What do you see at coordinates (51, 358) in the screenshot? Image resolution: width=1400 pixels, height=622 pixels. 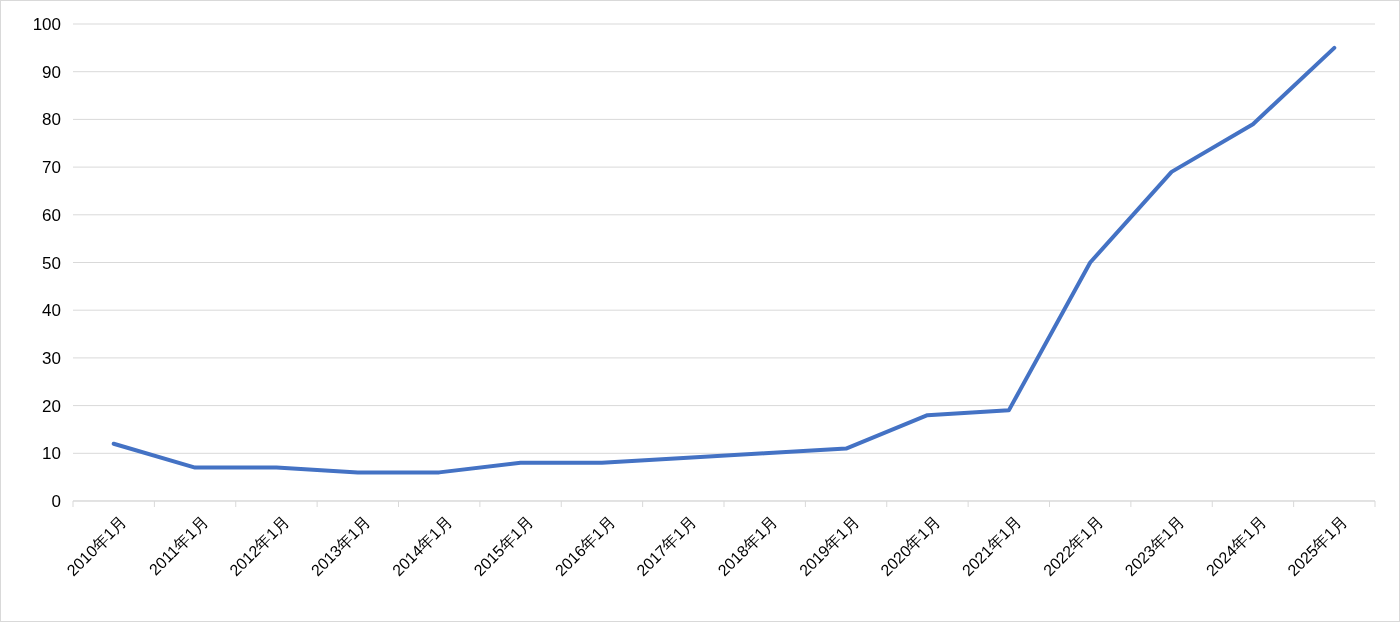 I see `y-tick-label: 30` at bounding box center [51, 358].